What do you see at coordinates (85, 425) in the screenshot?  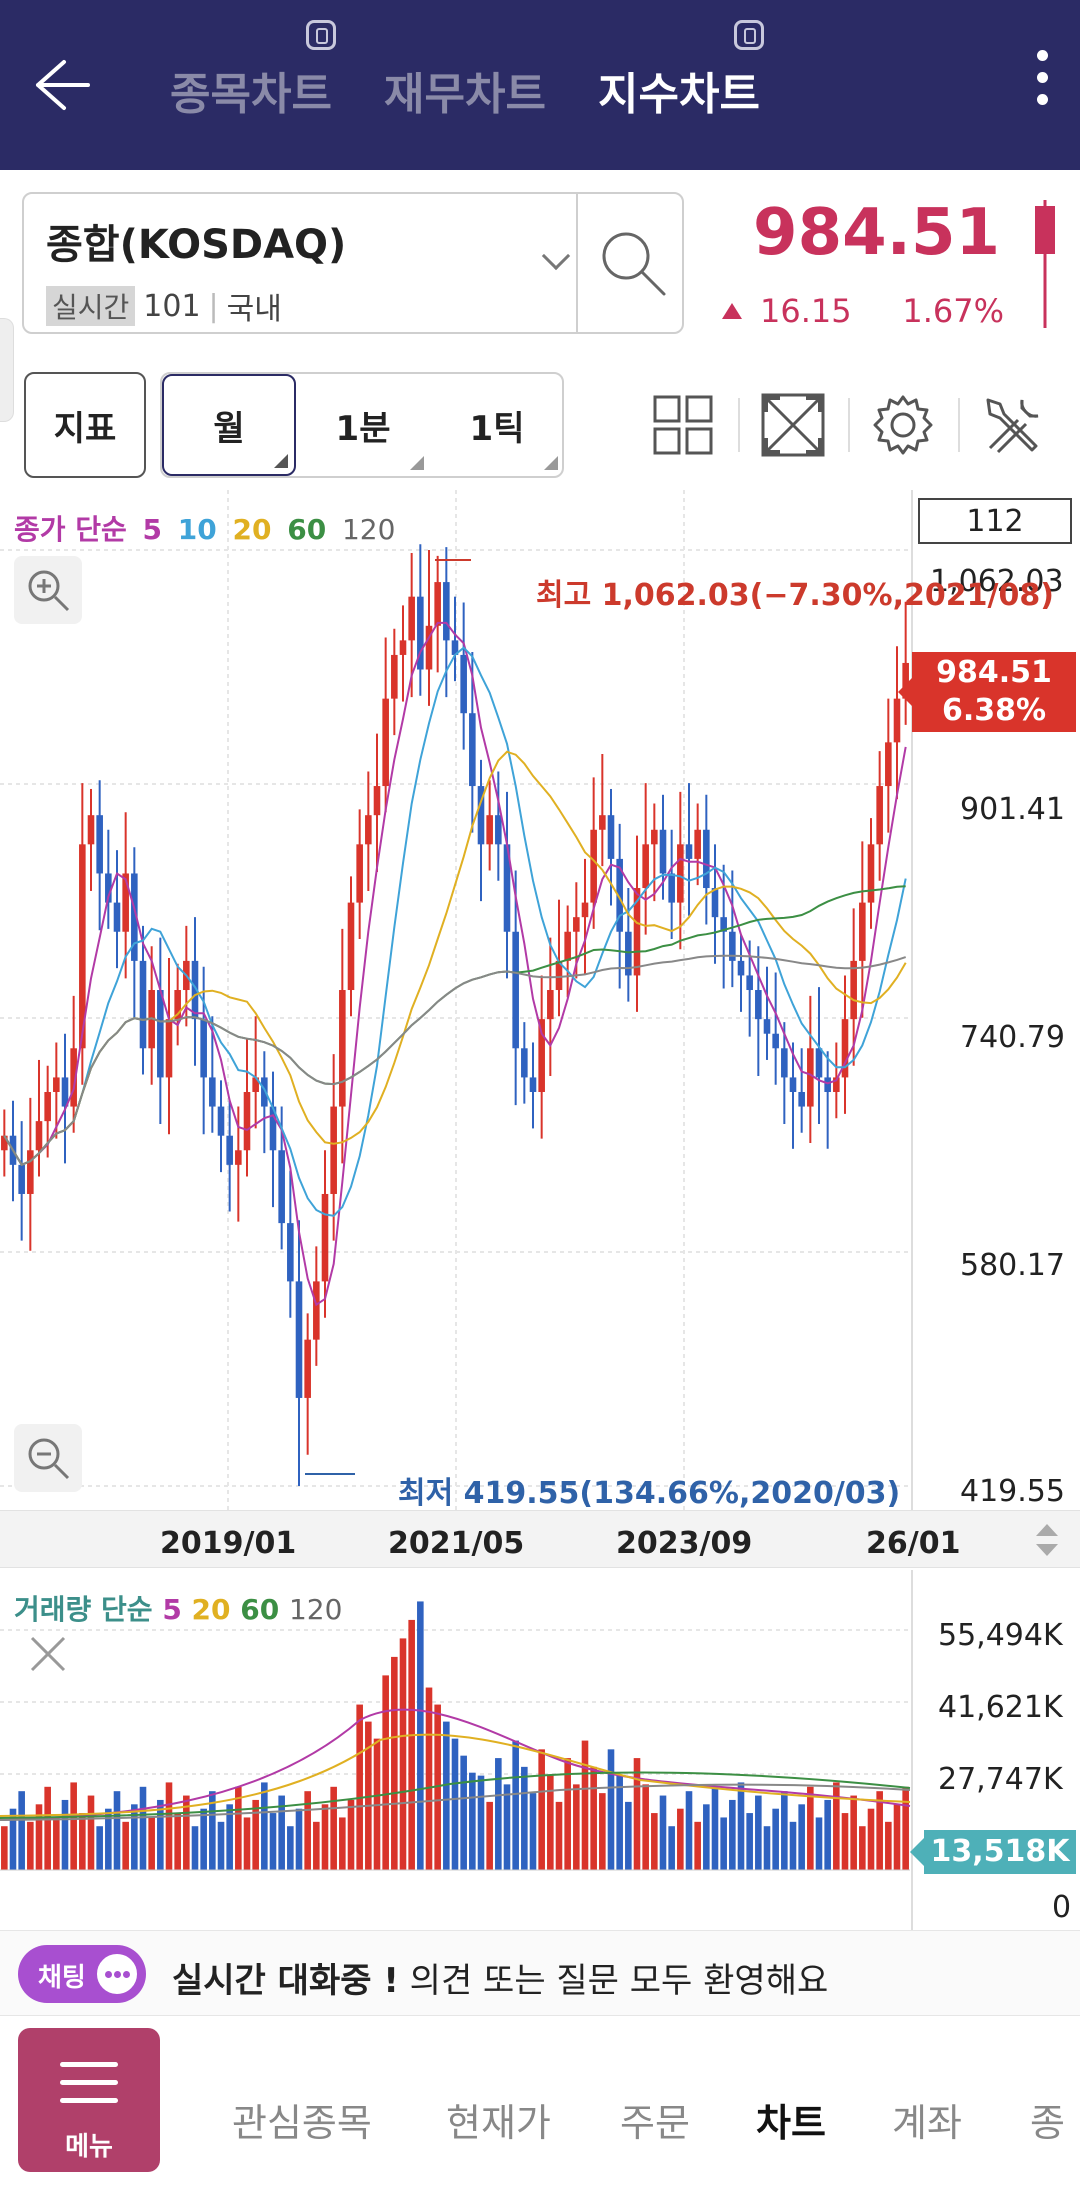 I see `indicator-button: 지표` at bounding box center [85, 425].